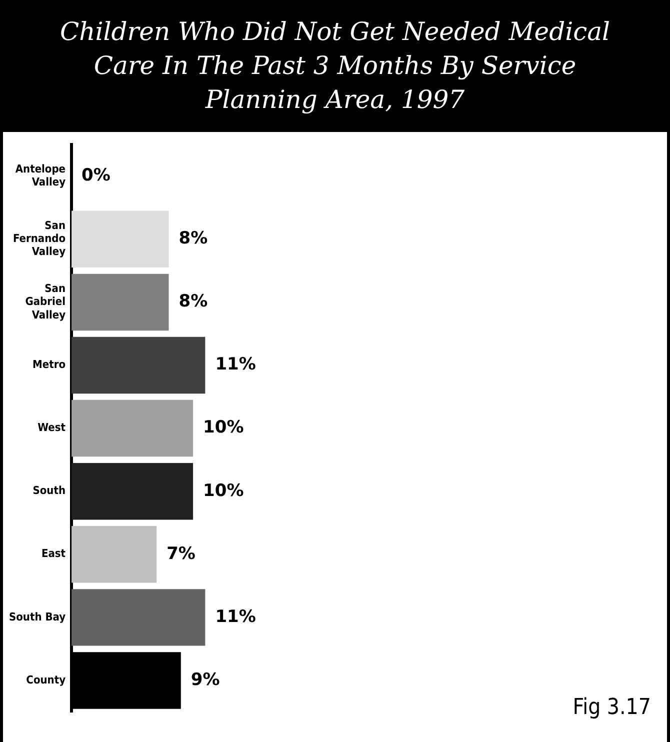 The height and width of the screenshot is (742, 670). Describe the element at coordinates (40, 175) in the screenshot. I see `y-tick-label: Antelope Valley` at that location.